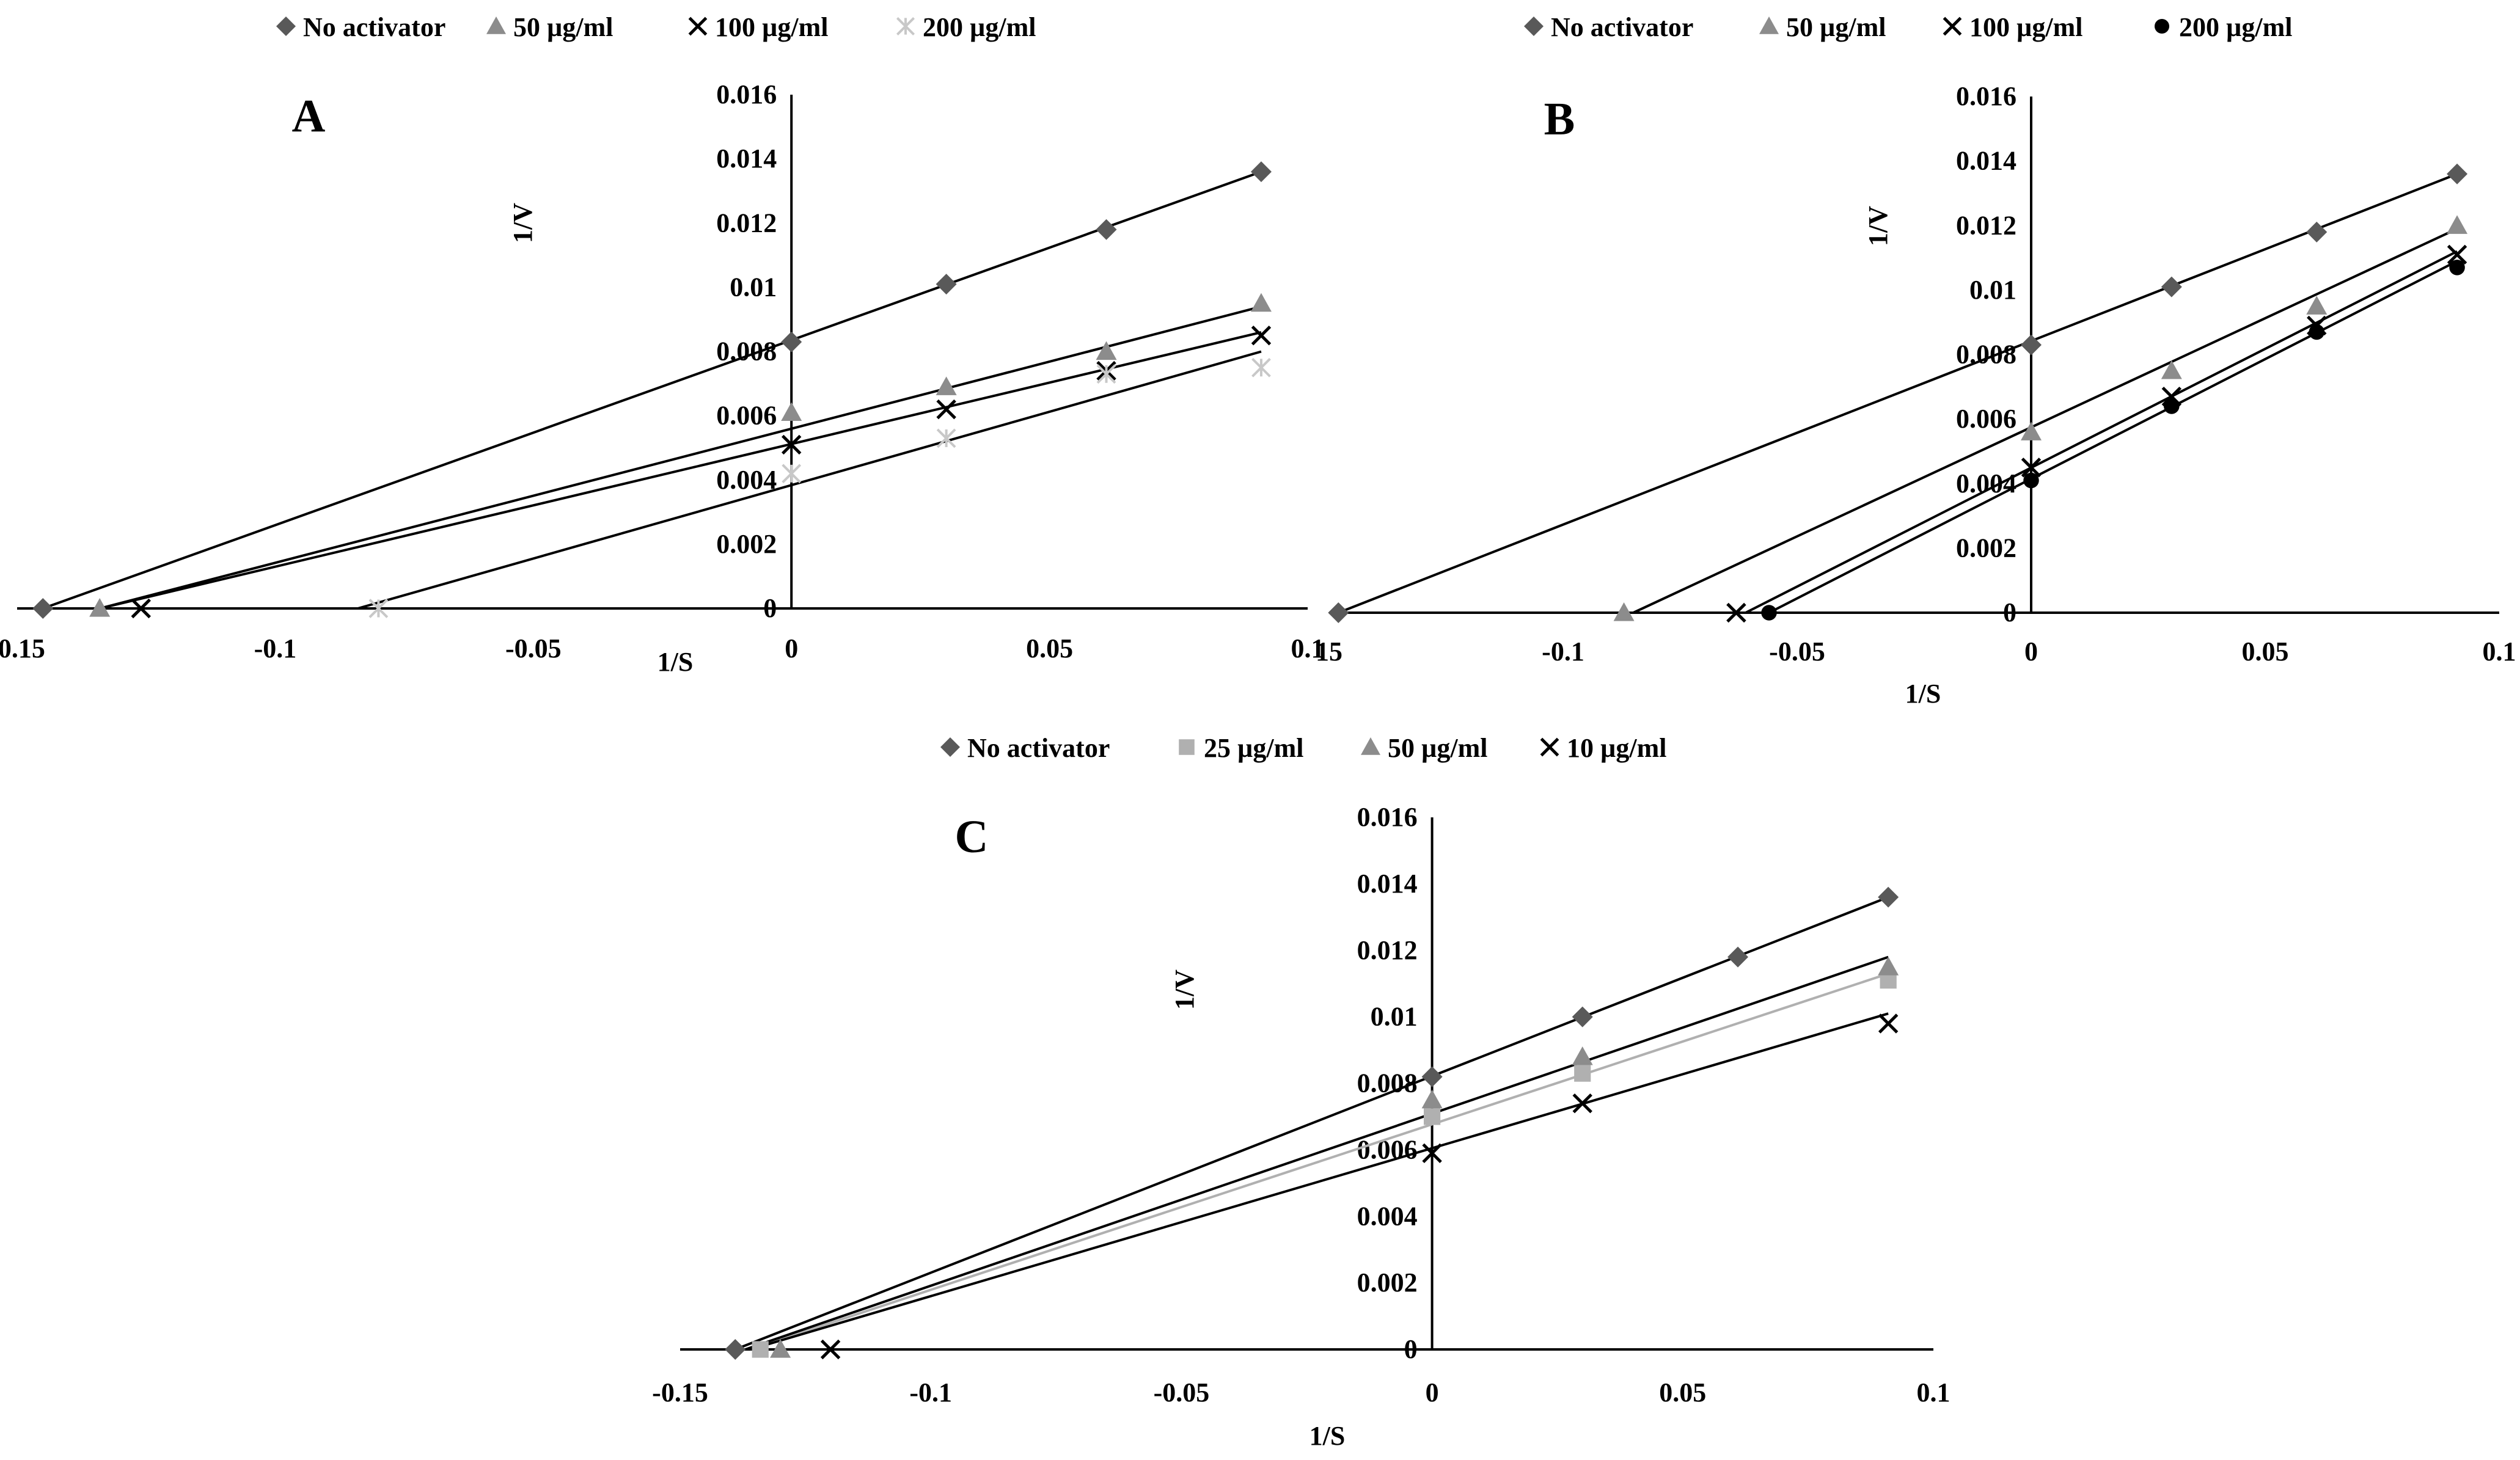 The image size is (2520, 1460). I want to click on panel-label: A, so click(309, 116).